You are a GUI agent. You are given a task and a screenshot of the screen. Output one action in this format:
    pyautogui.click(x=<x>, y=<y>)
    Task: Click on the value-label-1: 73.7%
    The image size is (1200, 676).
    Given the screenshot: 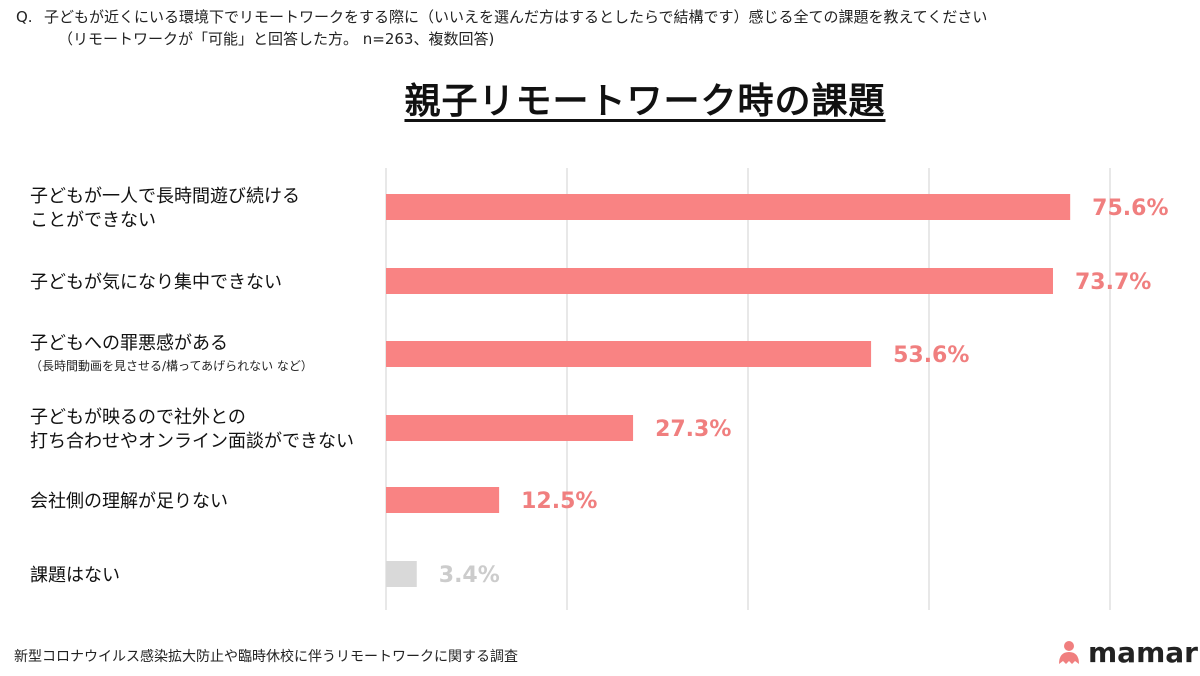 What is the action you would take?
    pyautogui.click(x=1113, y=282)
    